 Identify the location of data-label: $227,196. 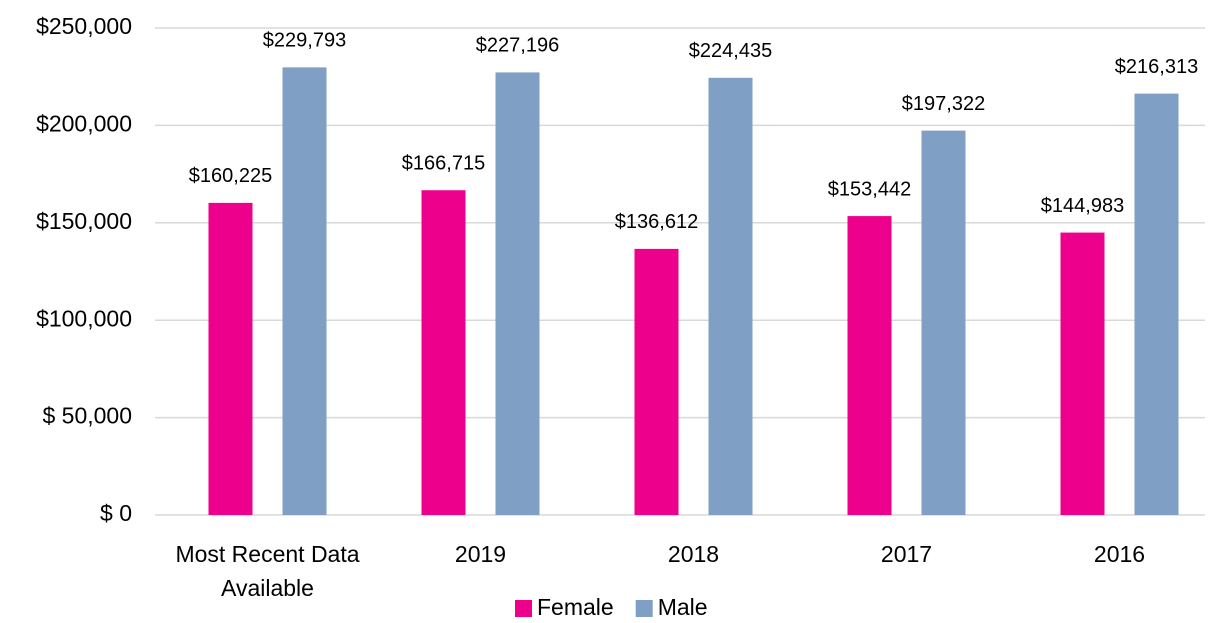
(517, 46).